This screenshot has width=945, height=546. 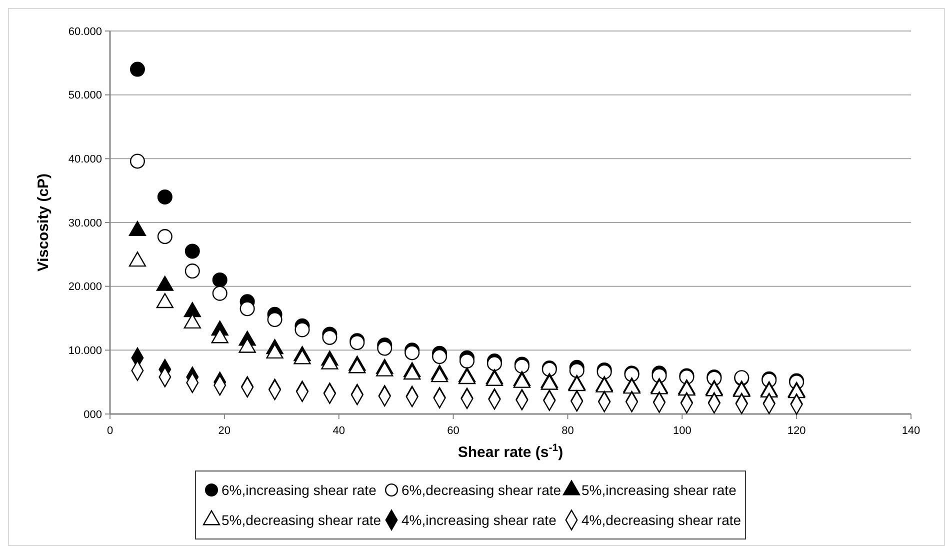 What do you see at coordinates (85, 223) in the screenshot?
I see `y-tick-label: 30.000` at bounding box center [85, 223].